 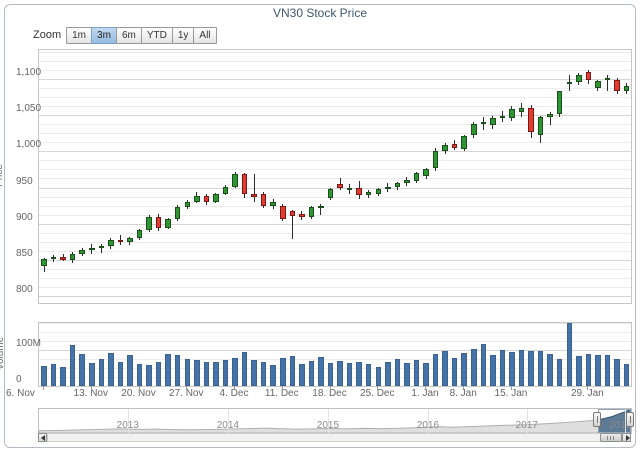 I want to click on range-button-3m: 3m, so click(x=104, y=35).